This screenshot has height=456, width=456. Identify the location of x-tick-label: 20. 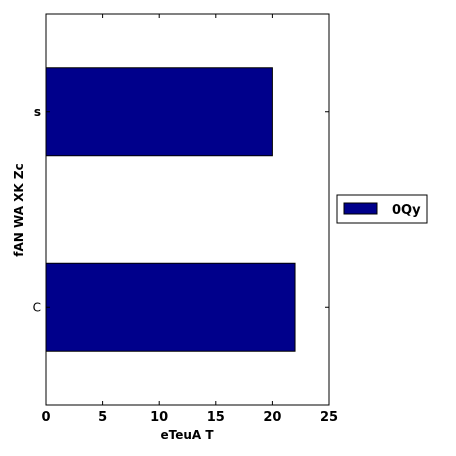
(272, 417).